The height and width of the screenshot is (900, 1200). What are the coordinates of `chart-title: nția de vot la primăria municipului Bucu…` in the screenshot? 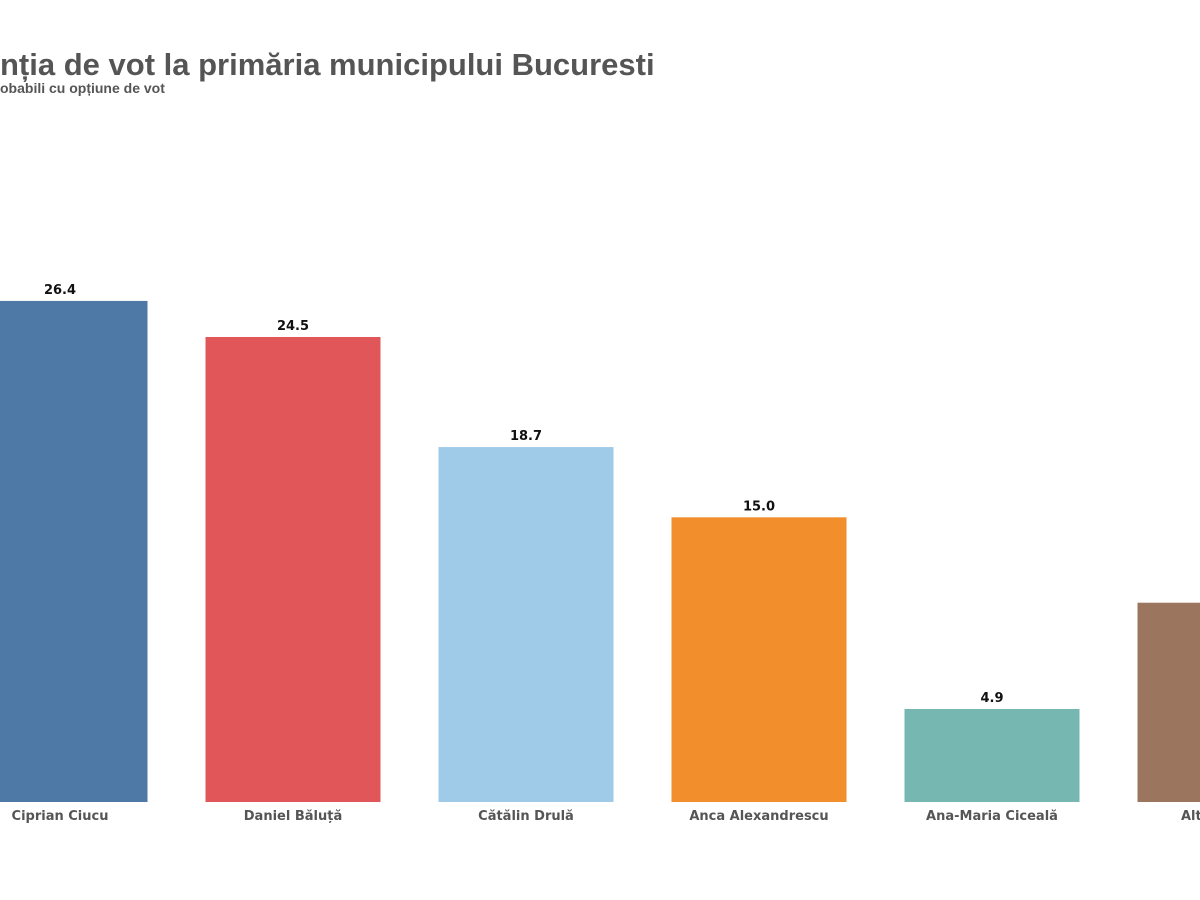 It's located at (327, 64).